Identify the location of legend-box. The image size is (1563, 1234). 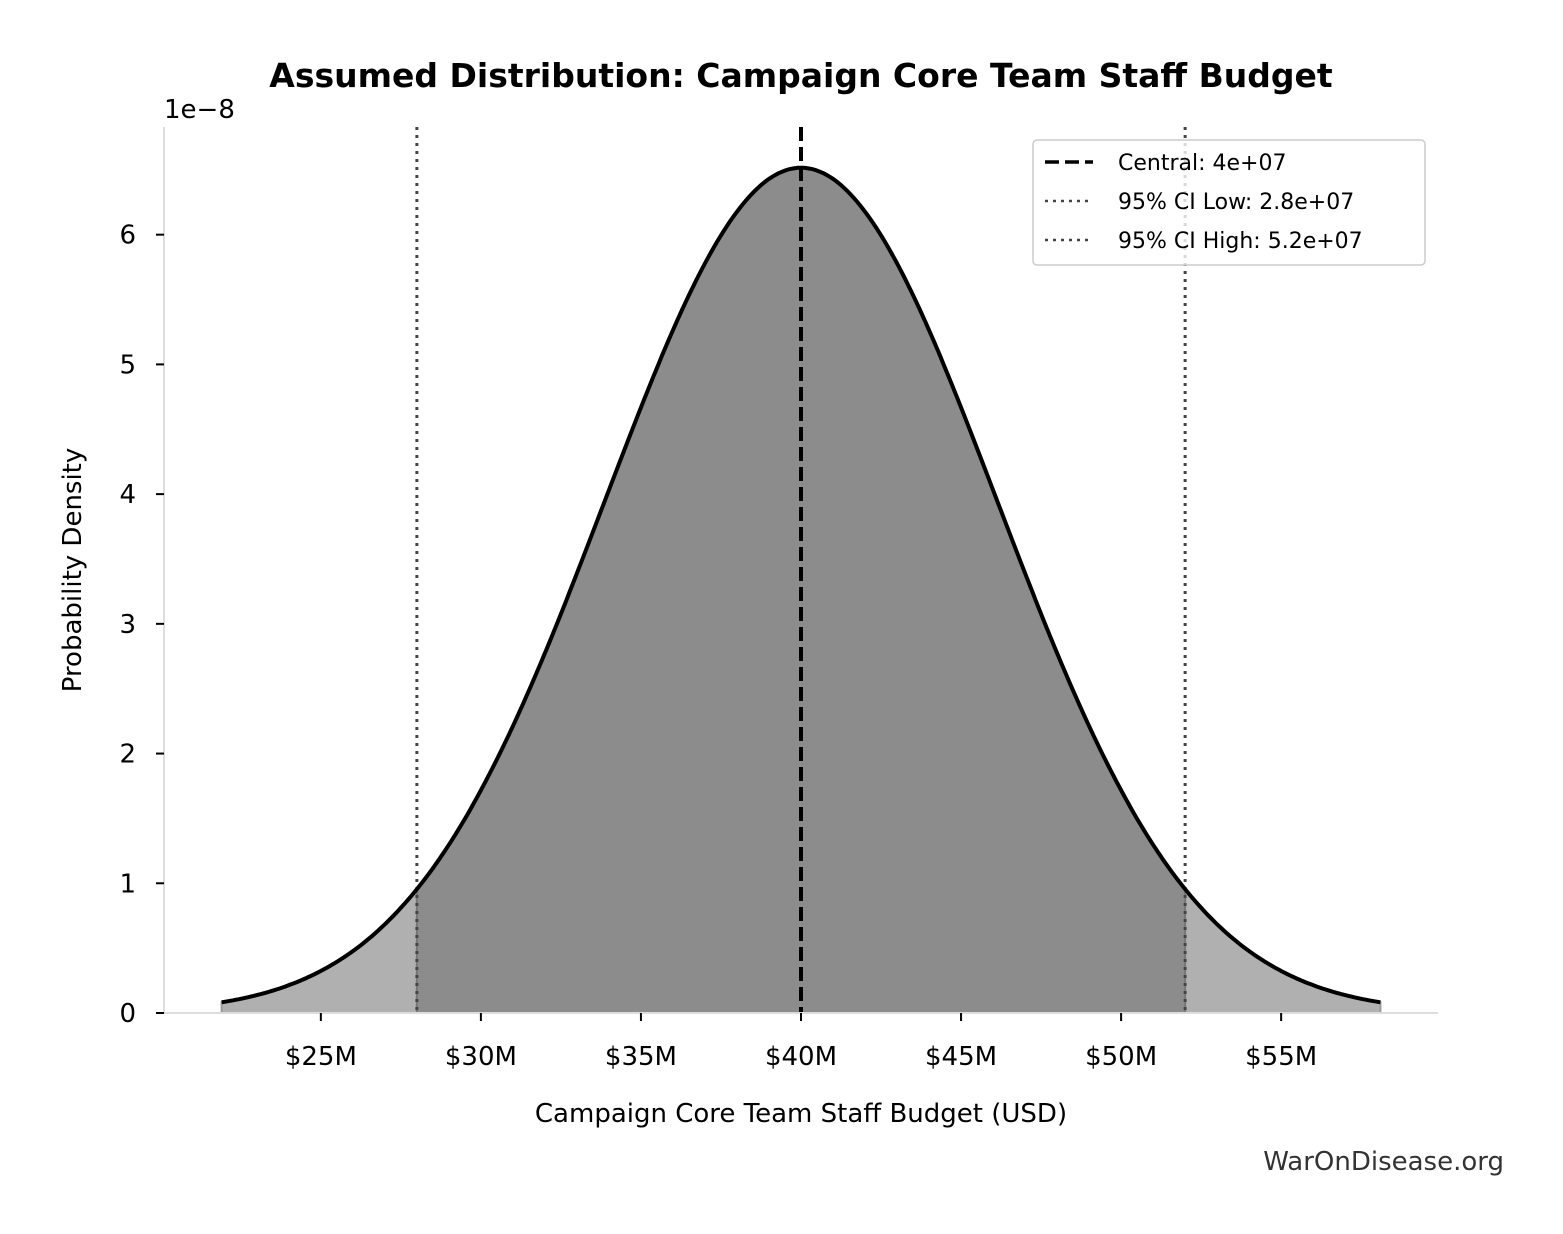
(1229, 202).